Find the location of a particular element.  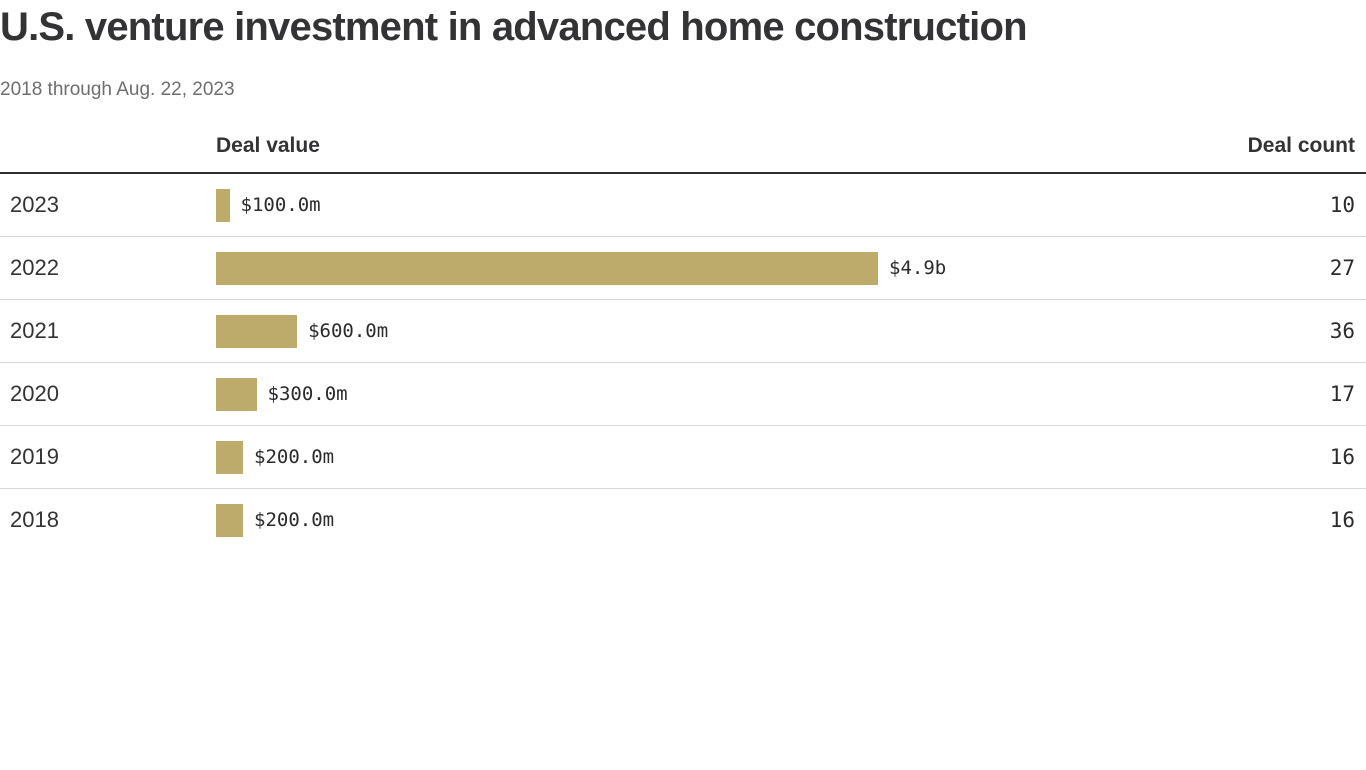

table-row: 2018 $200.0m 16 is located at coordinates (683, 520).